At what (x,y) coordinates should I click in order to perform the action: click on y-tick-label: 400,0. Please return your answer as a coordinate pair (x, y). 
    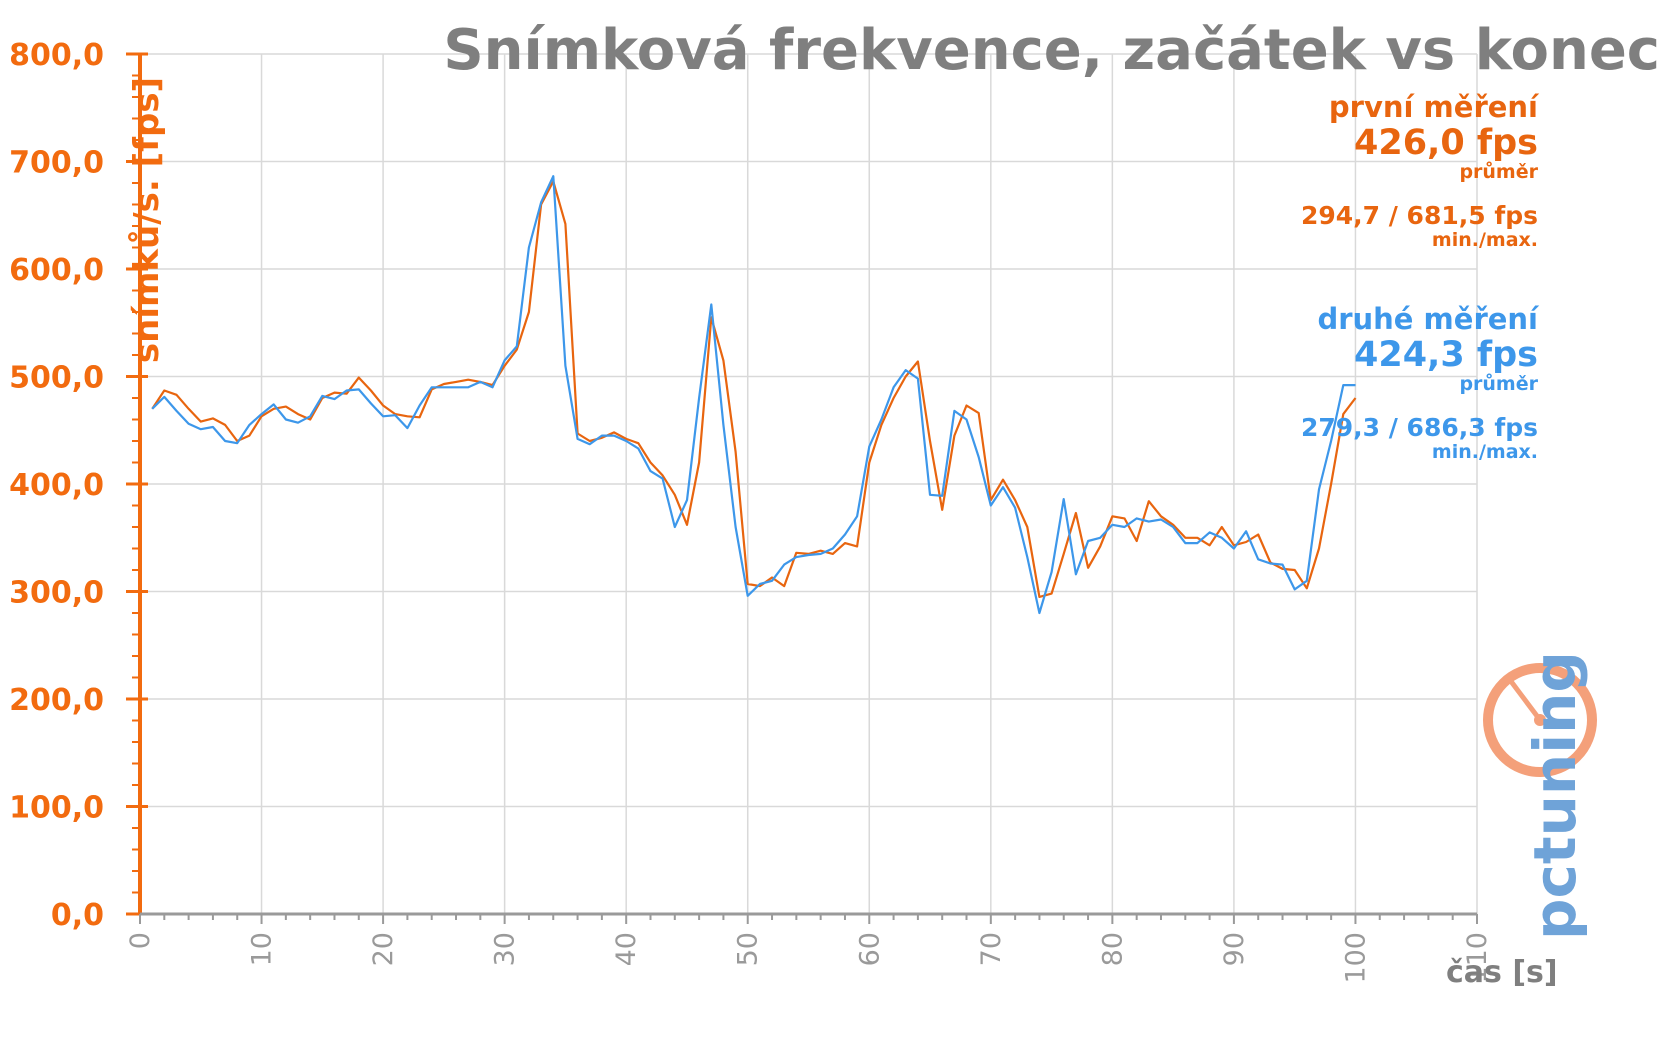
    Looking at the image, I should click on (56, 485).